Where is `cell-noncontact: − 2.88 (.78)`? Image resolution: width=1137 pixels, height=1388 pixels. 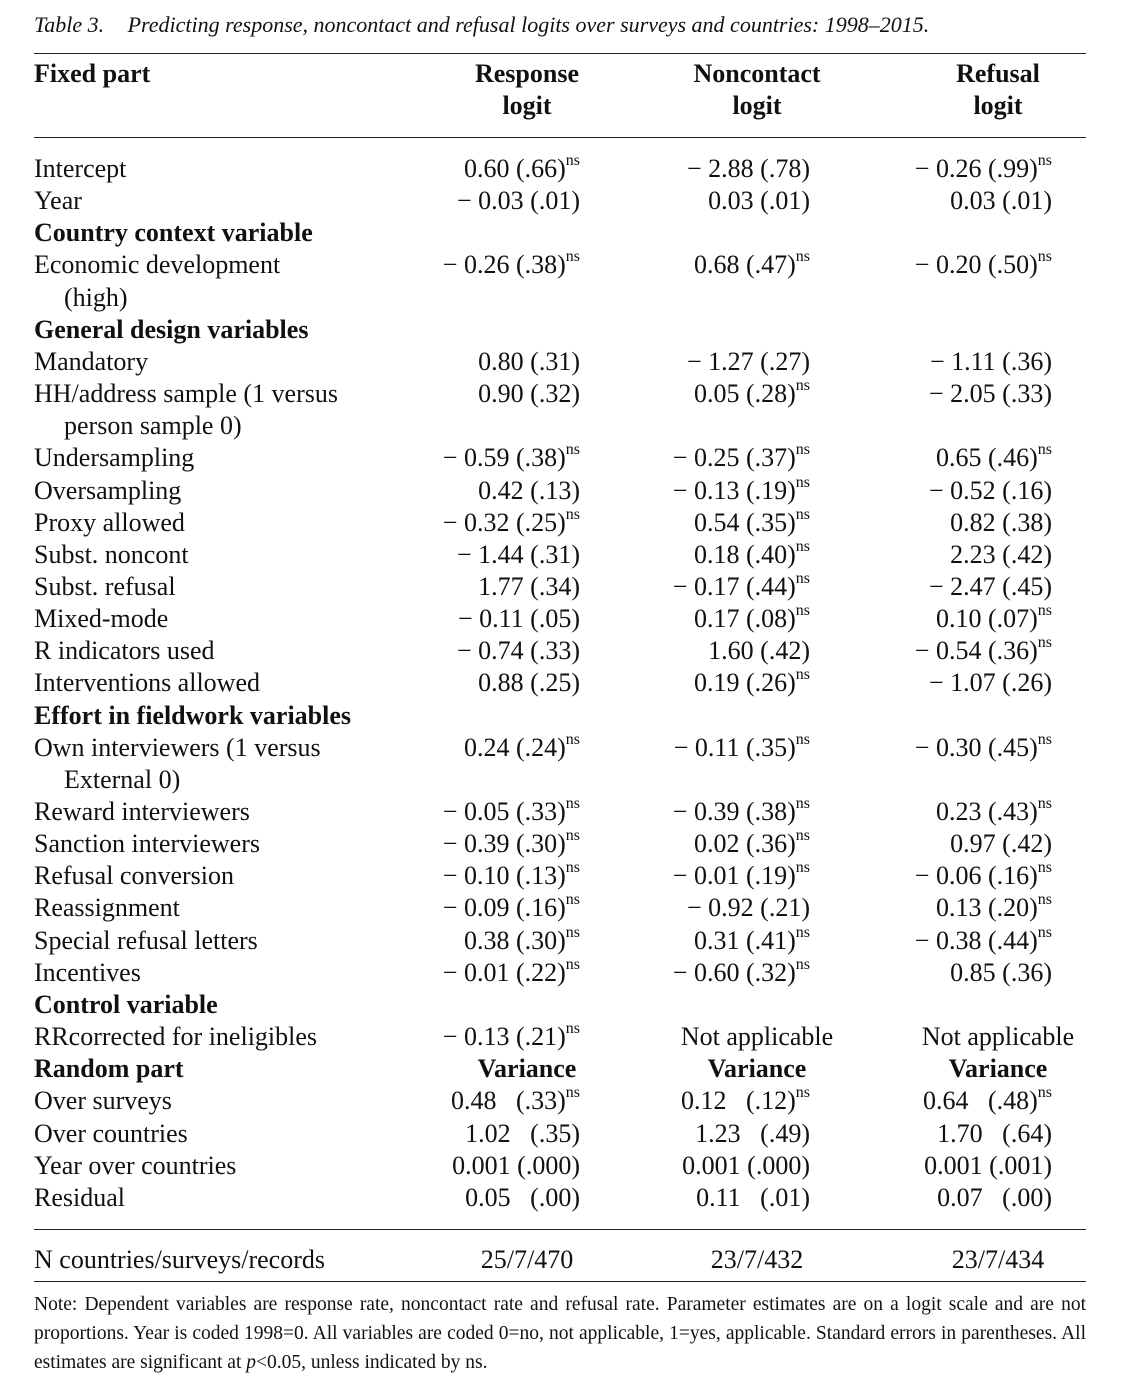 cell-noncontact: − 2.88 (.78) is located at coordinates (748, 169).